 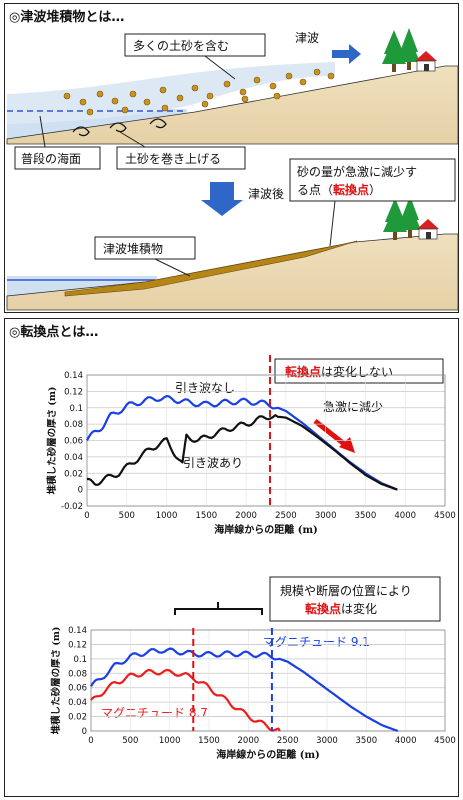 I want to click on land-upper, so click(x=232, y=105).